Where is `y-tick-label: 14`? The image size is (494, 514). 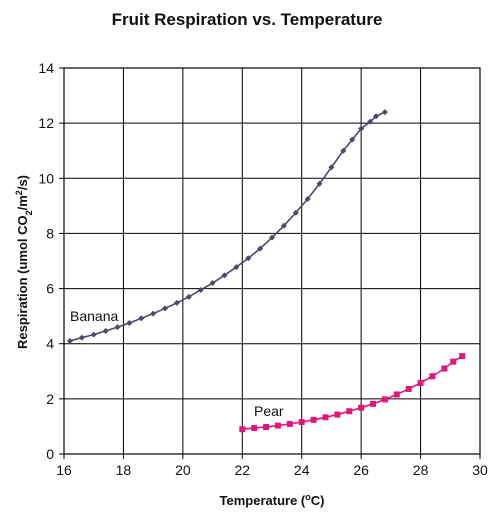 y-tick-label: 14 is located at coordinates (46, 68).